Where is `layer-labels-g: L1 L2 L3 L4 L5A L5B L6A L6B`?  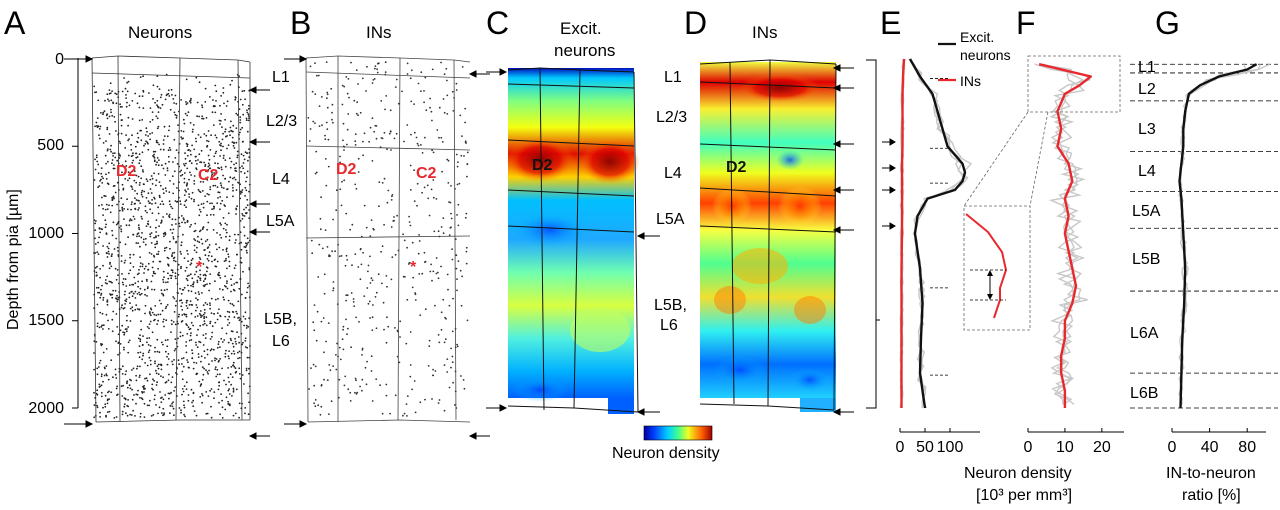 layer-labels-g: L1 L2 L3 L4 L5A L5B L6A L6B is located at coordinates (1145, 230).